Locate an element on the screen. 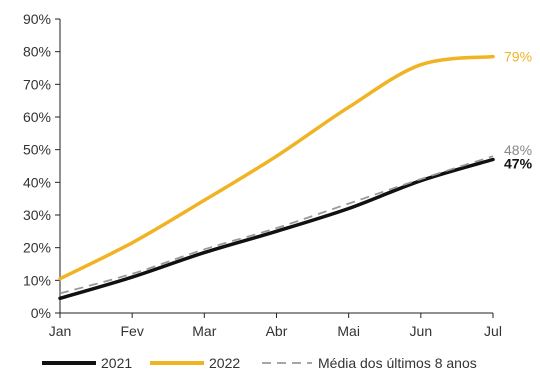  end-label-savg: 48% is located at coordinates (518, 150).